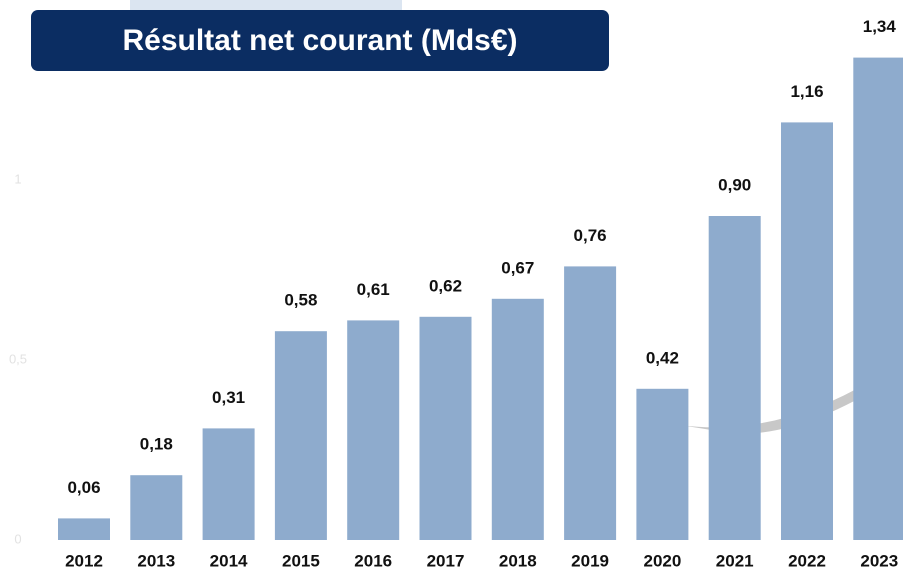 The image size is (903, 572). I want to click on x-tick-label: 2018, so click(518, 560).